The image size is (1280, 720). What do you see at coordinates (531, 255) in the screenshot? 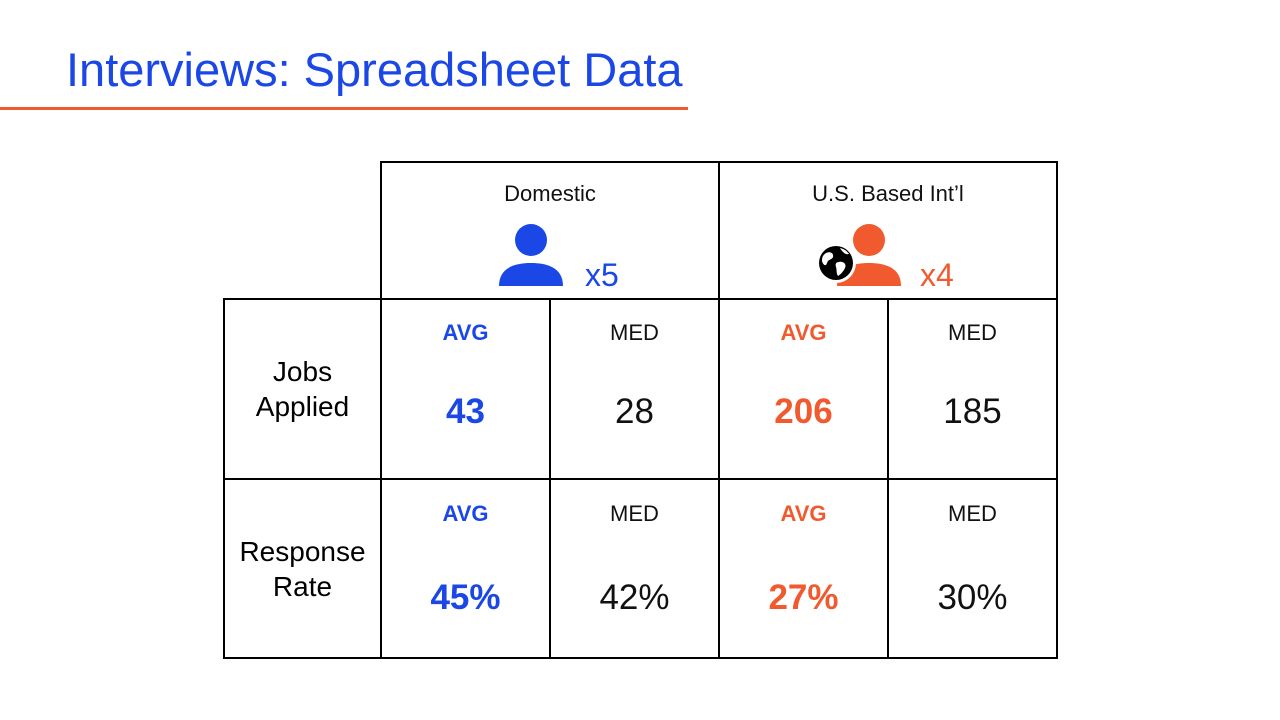
I see `person-icon` at bounding box center [531, 255].